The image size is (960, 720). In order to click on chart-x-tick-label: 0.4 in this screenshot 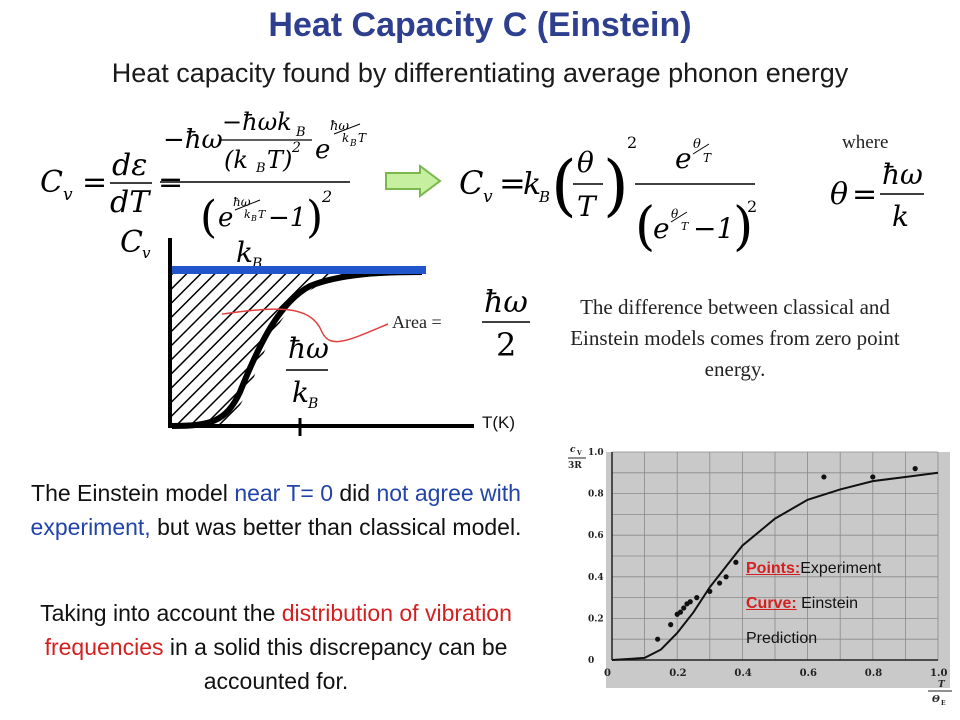, I will do `click(742, 673)`.